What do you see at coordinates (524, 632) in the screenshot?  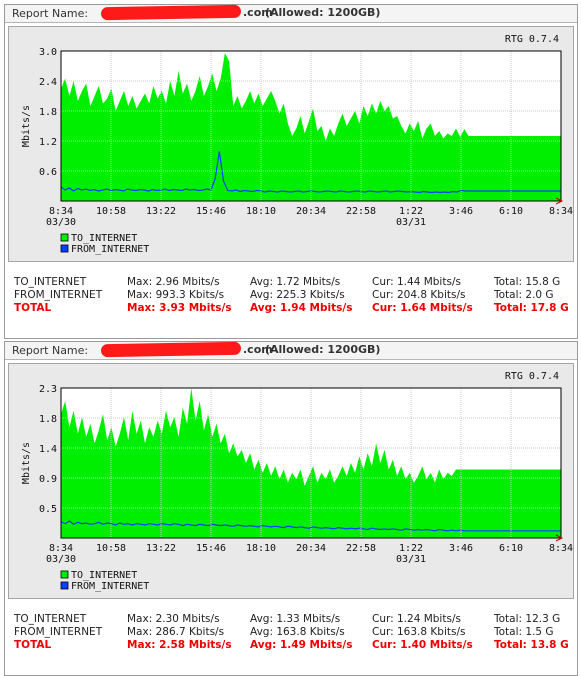 I see `stats-total: Total: 1.5 G` at bounding box center [524, 632].